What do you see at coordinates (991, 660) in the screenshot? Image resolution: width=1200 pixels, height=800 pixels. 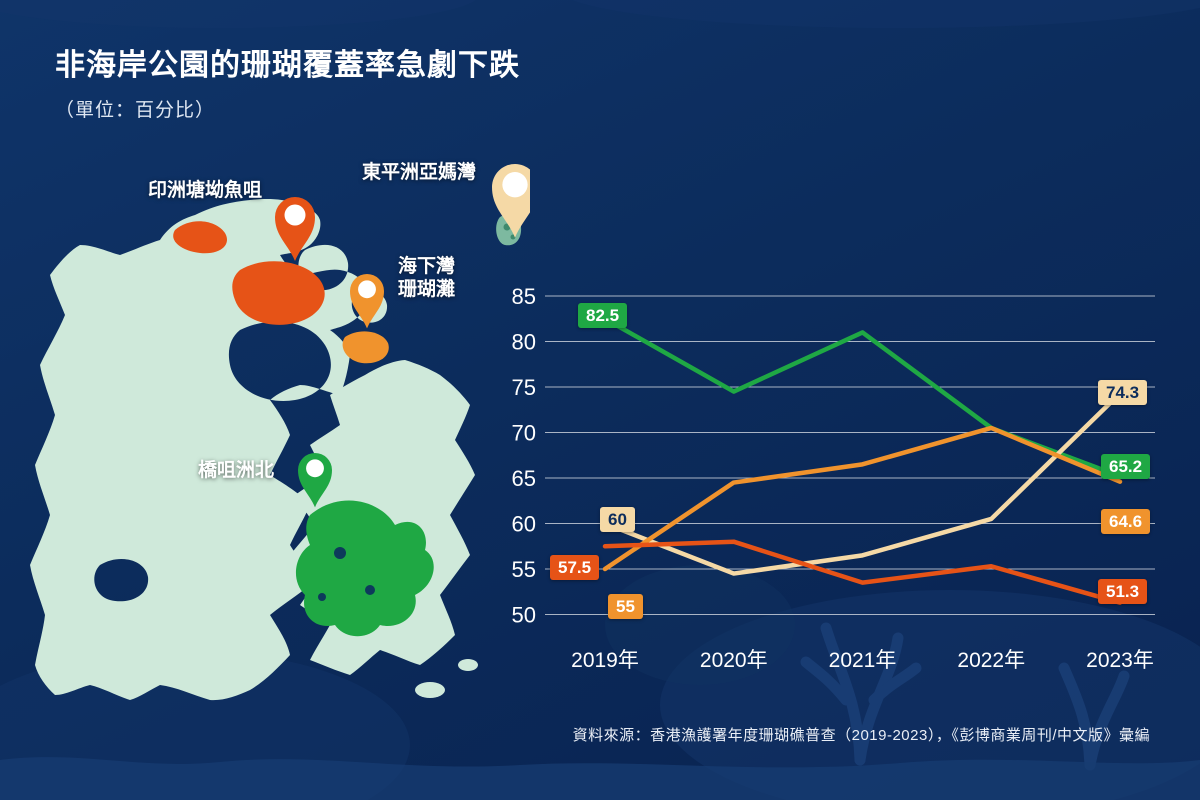 I see `x-tick-label: 2022年` at bounding box center [991, 660].